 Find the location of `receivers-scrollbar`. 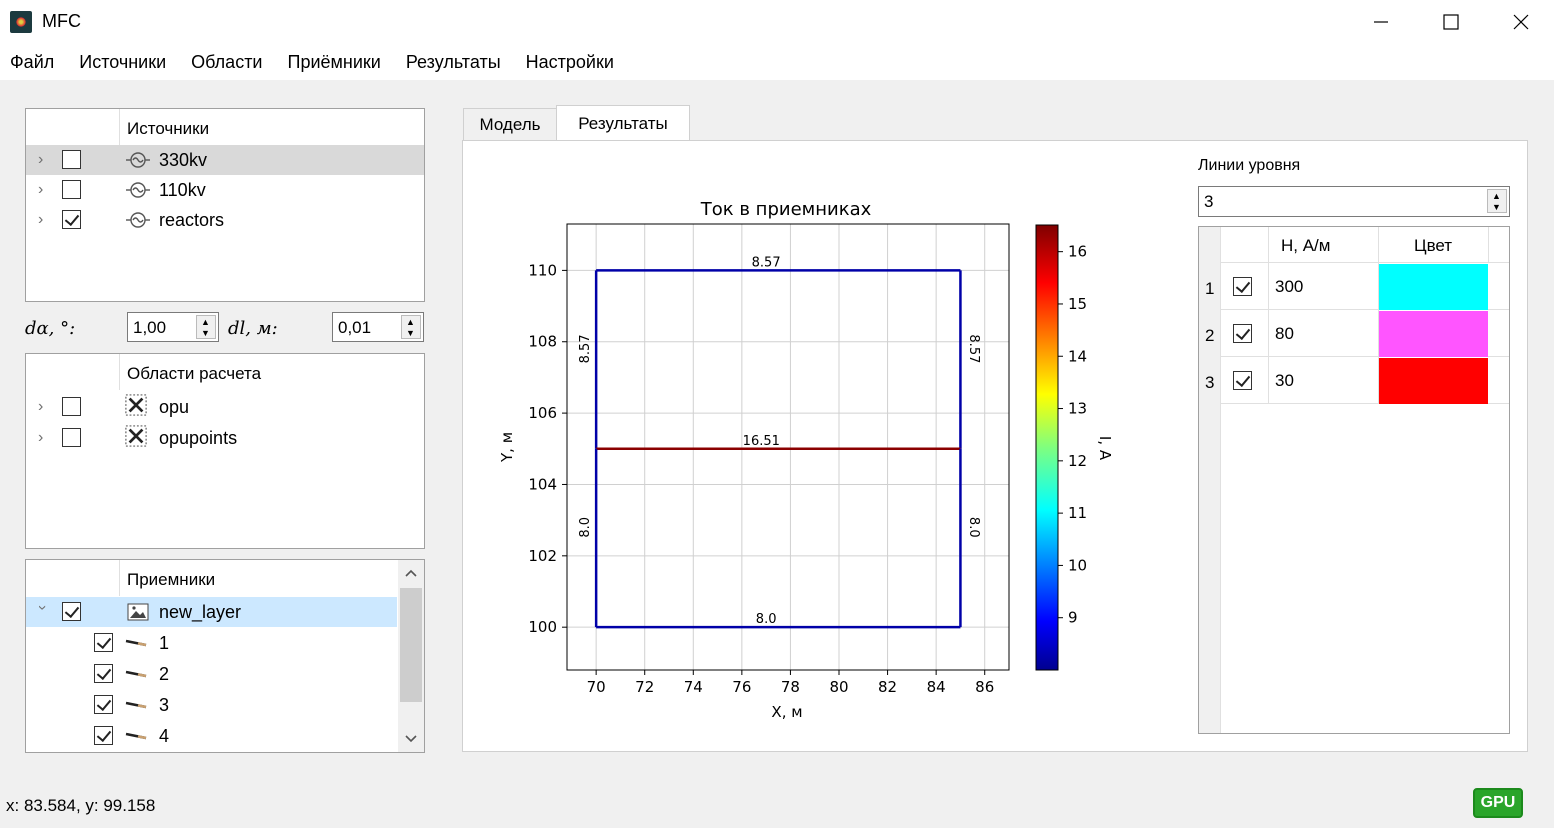

receivers-scrollbar is located at coordinates (411, 656).